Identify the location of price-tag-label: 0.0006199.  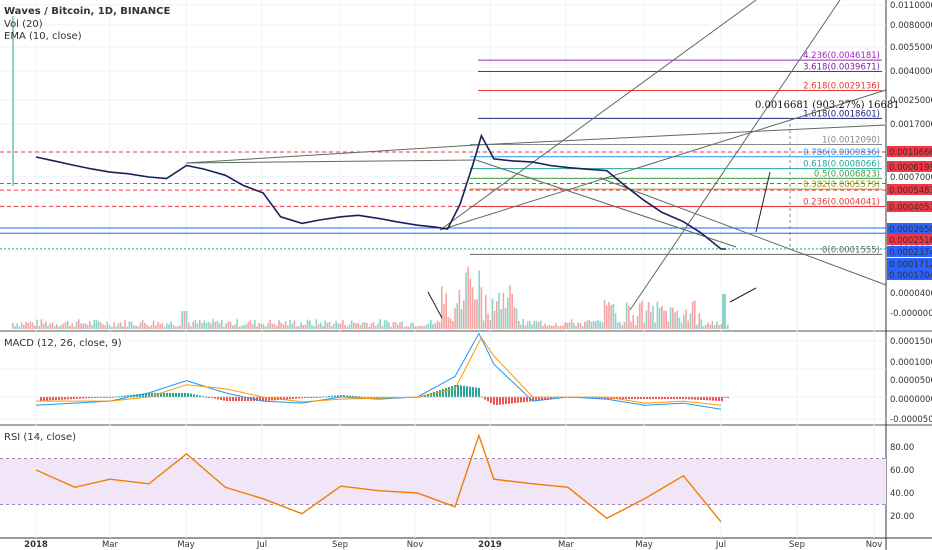
(910, 168).